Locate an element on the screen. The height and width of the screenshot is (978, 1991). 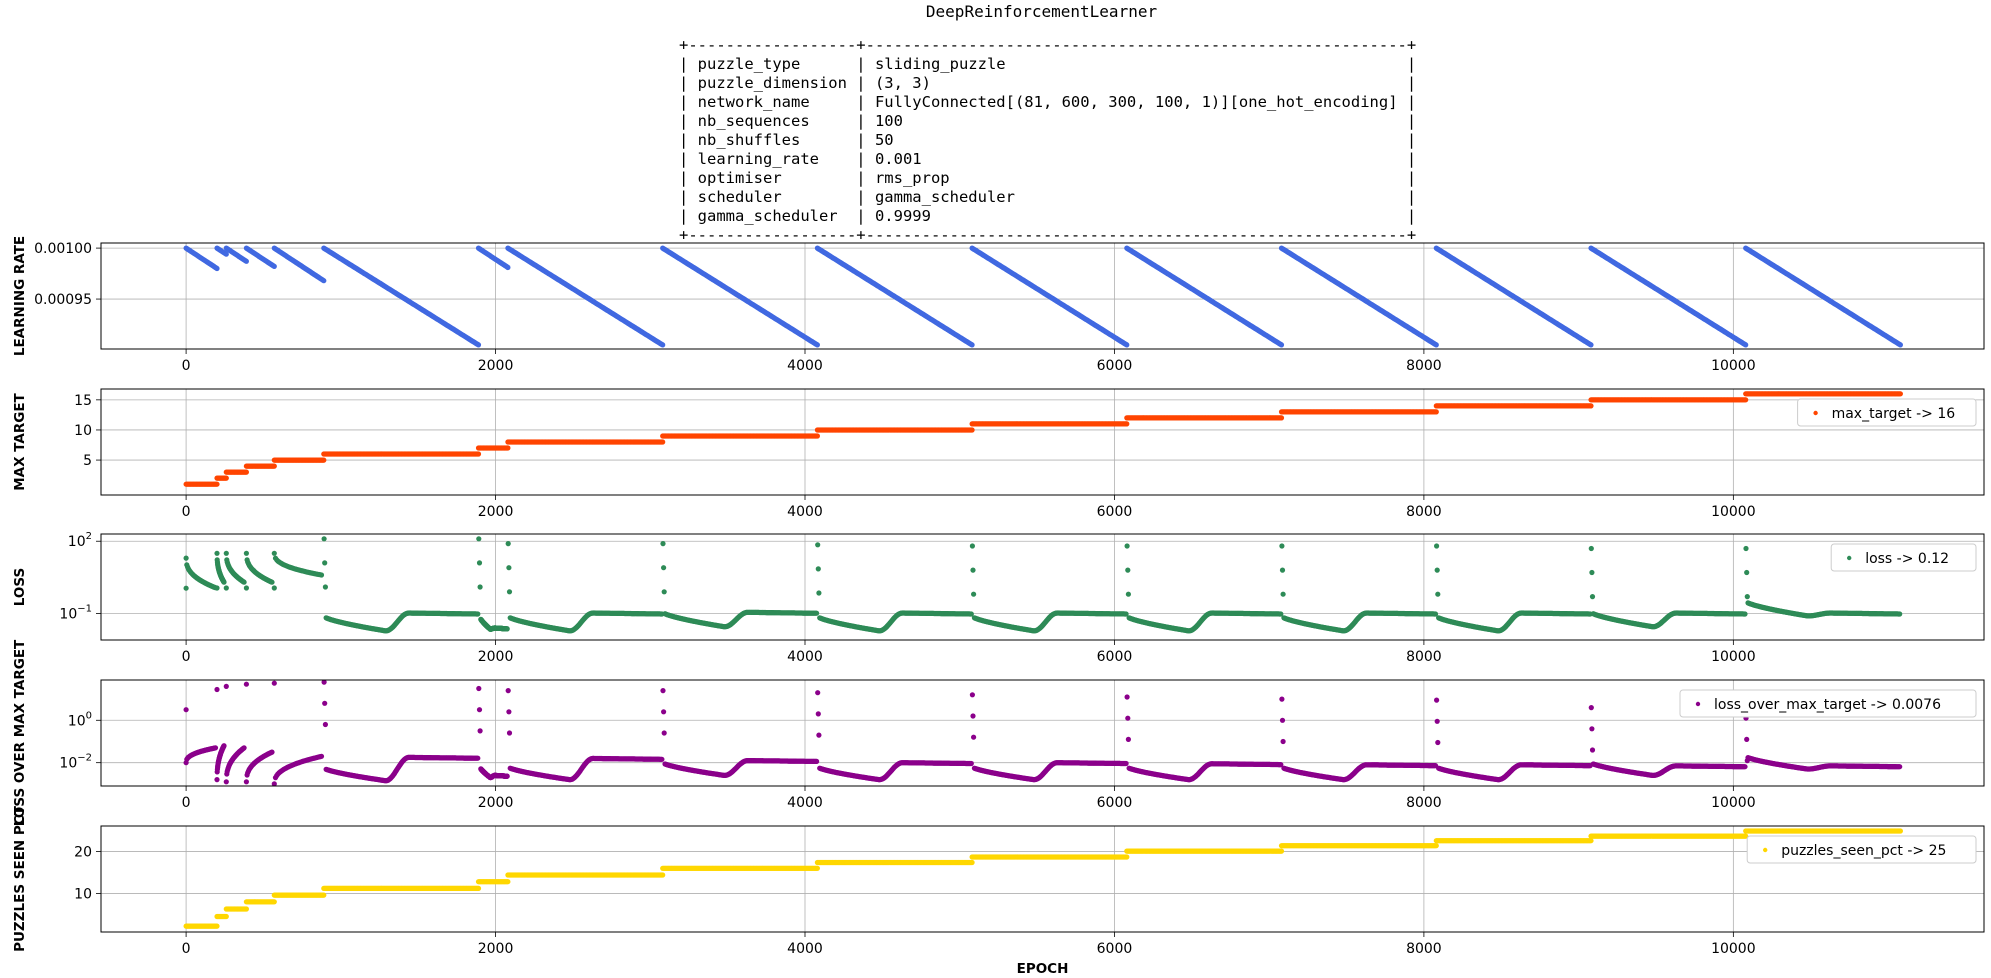
y-tick-label: 5 is located at coordinates (87, 461).